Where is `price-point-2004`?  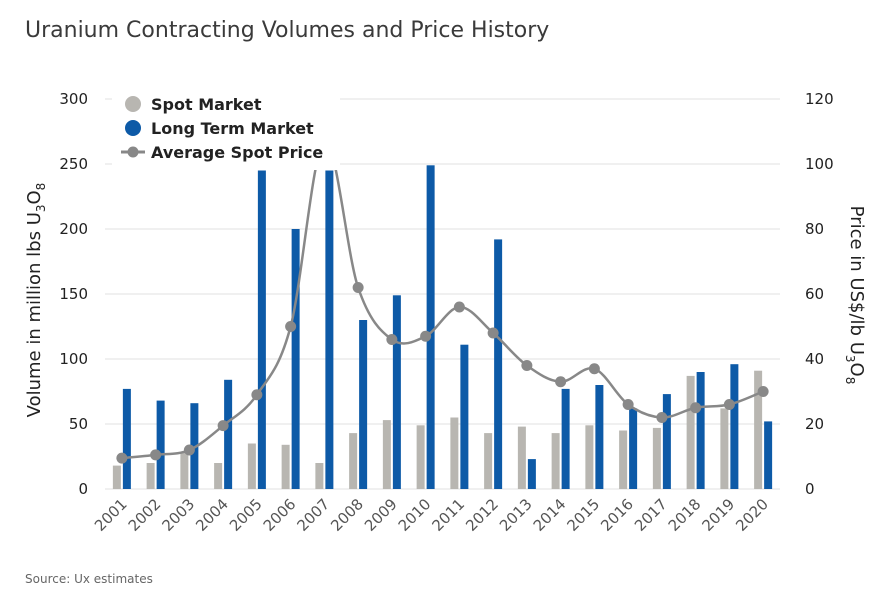
price-point-2004 is located at coordinates (223, 426).